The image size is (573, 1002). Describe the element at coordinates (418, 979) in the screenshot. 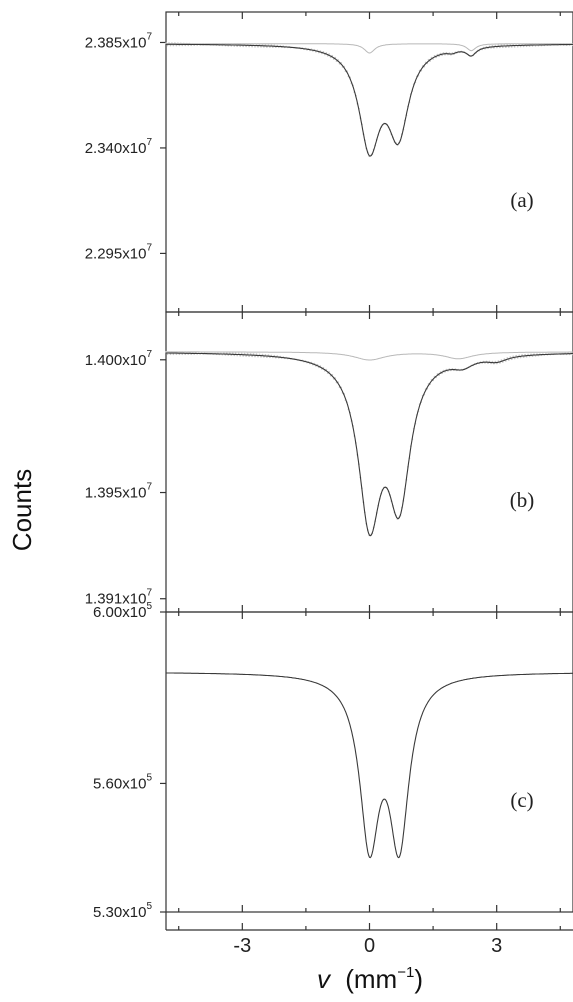

I see `x-axis-units-close: )` at that location.